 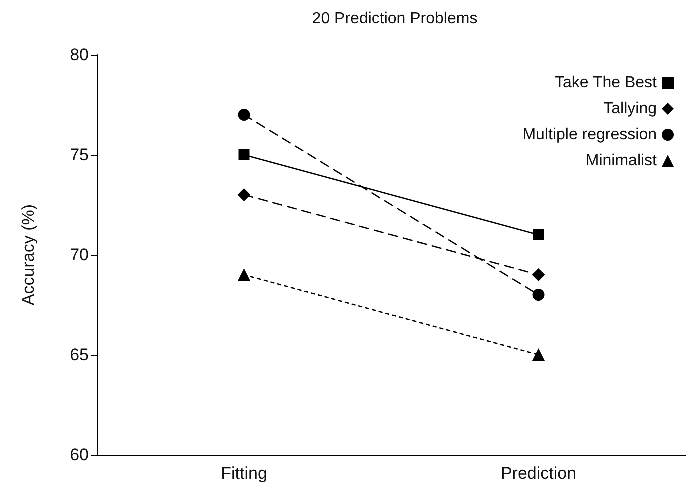 I want to click on y-tick-label: 80, so click(x=79, y=55).